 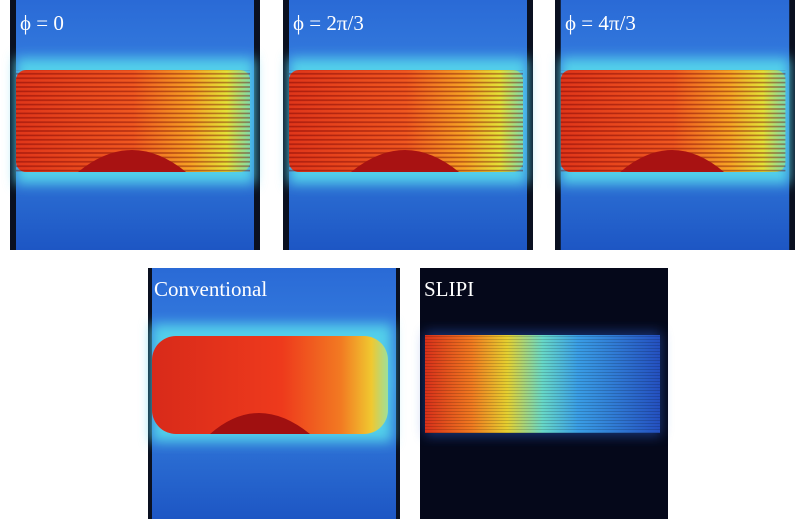 What do you see at coordinates (449, 289) in the screenshot?
I see `panel-label: SLIPI` at bounding box center [449, 289].